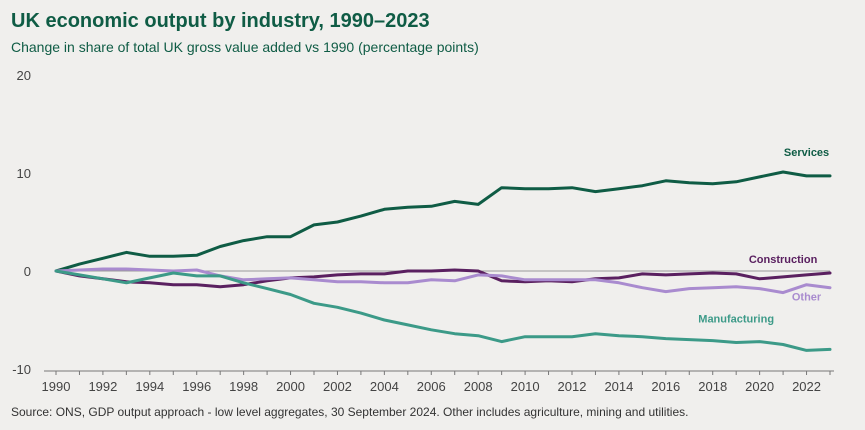 The width and height of the screenshot is (865, 430). Describe the element at coordinates (712, 386) in the screenshot. I see `x-tick-label: 2018` at that location.